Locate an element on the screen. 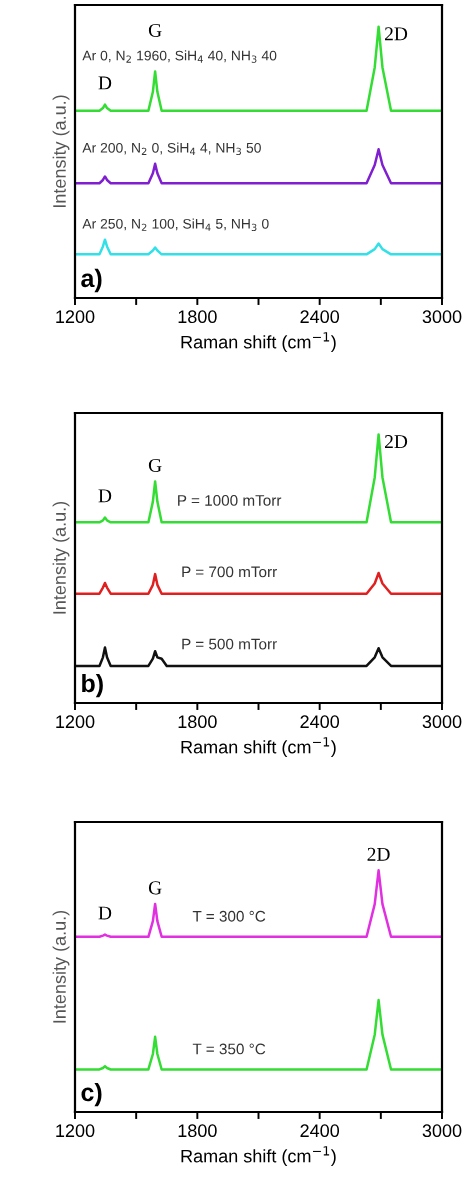 The height and width of the screenshot is (1198, 476). series-label: P = 1000 mTorr is located at coordinates (230, 500).